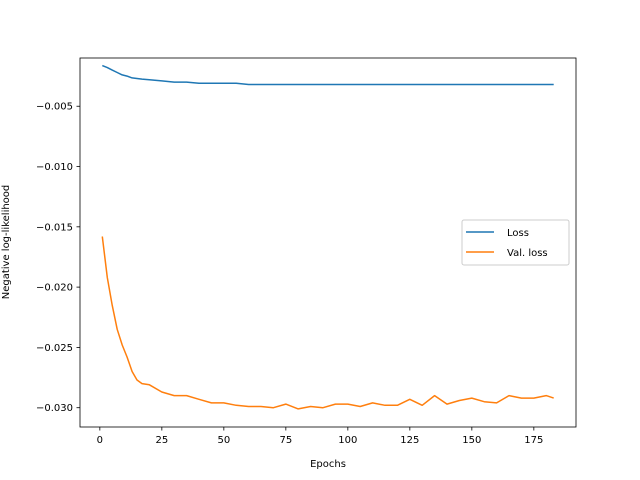 The image size is (640, 480). Describe the element at coordinates (515, 242) in the screenshot. I see `legend: Loss Val. loss` at that location.